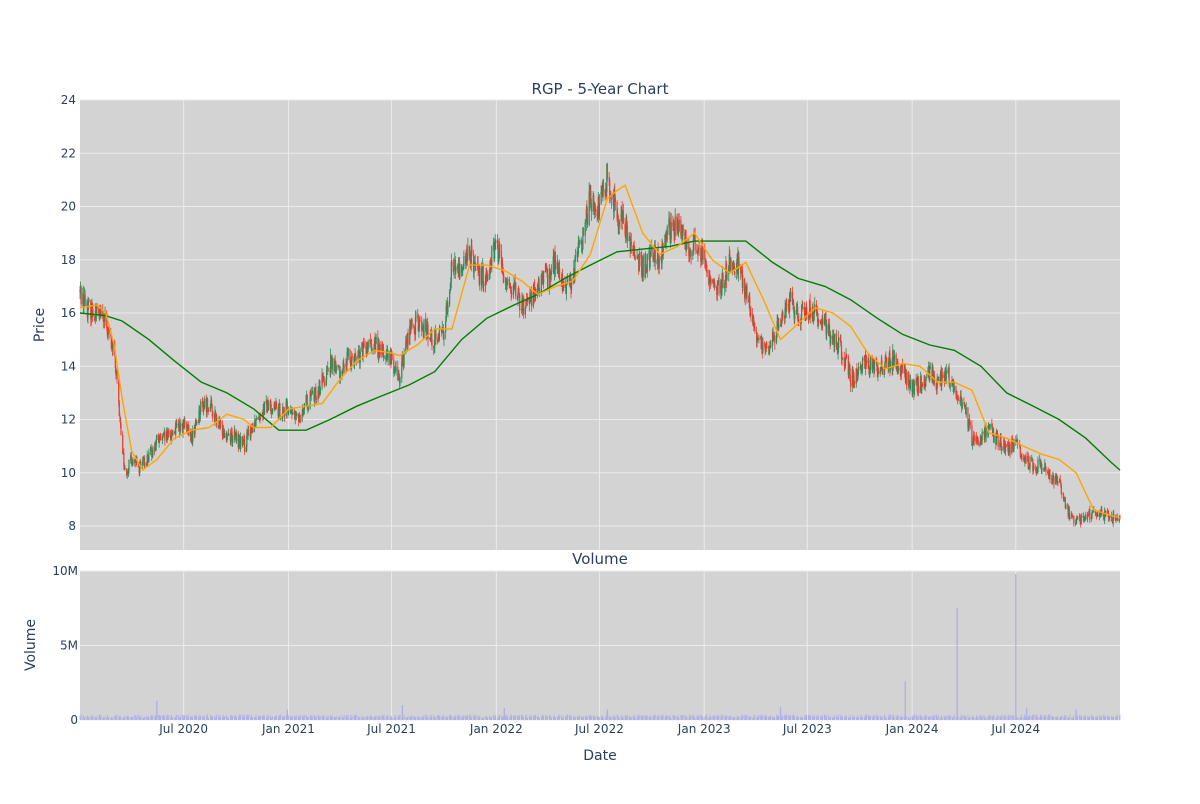 Image resolution: width=1200 pixels, height=804 pixels. What do you see at coordinates (68, 260) in the screenshot?
I see `price-y-tick-label: 18` at bounding box center [68, 260].